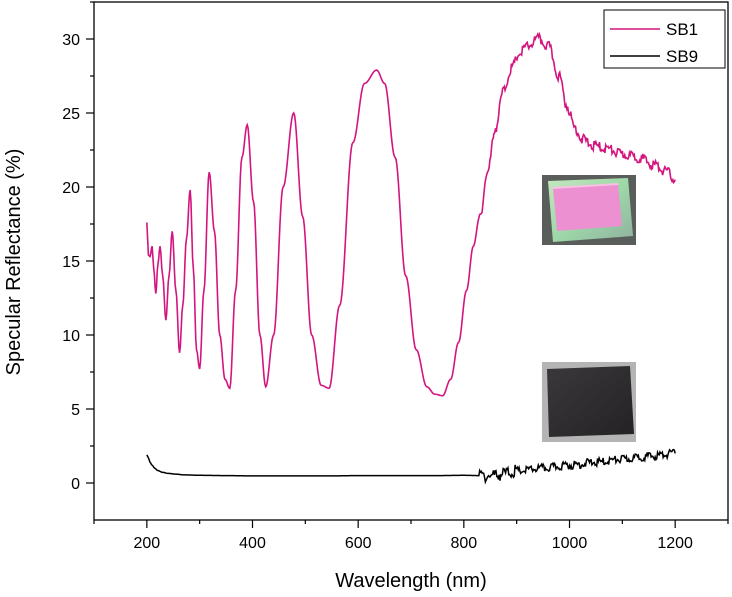 Image resolution: width=732 pixels, height=597 pixels. I want to click on x-tick-label: 200, so click(146, 543).